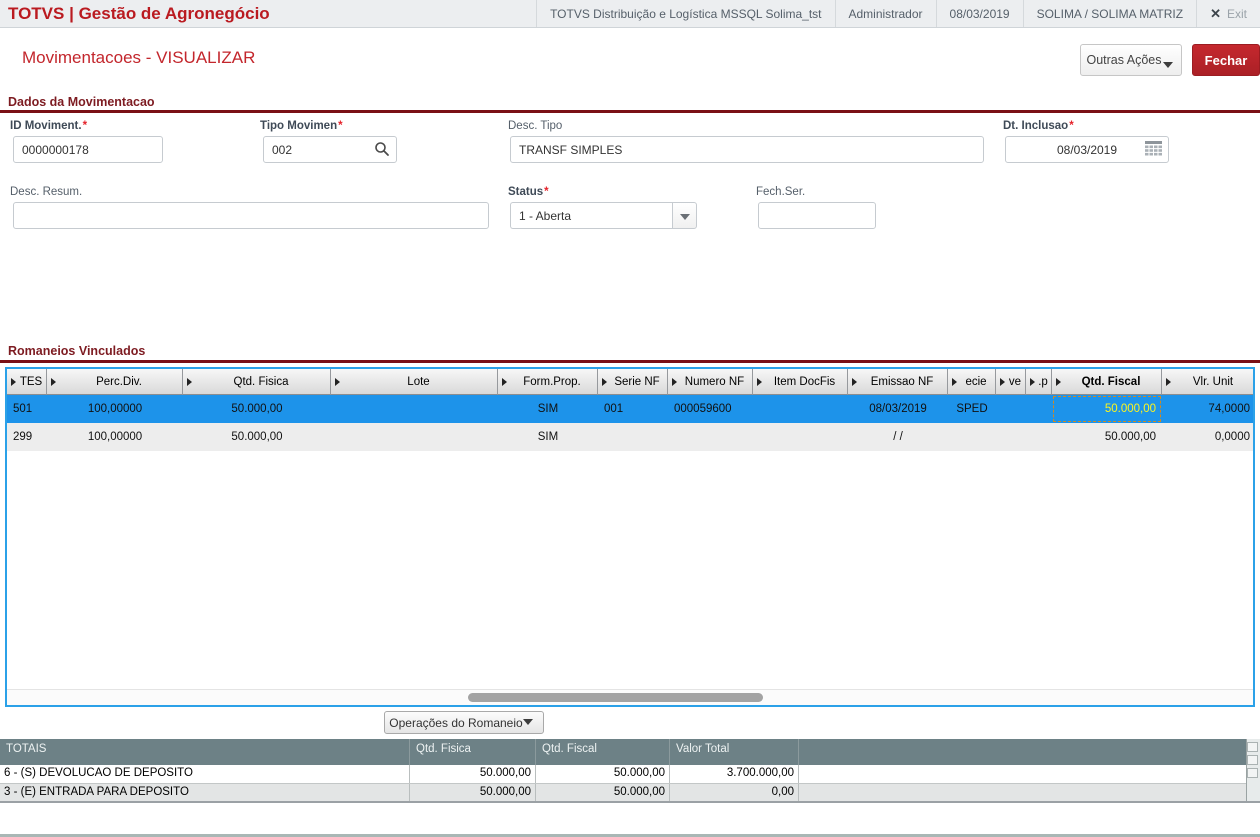  Describe the element at coordinates (1124, 60) in the screenshot. I see `other-actions-label: Outras Ações` at that location.